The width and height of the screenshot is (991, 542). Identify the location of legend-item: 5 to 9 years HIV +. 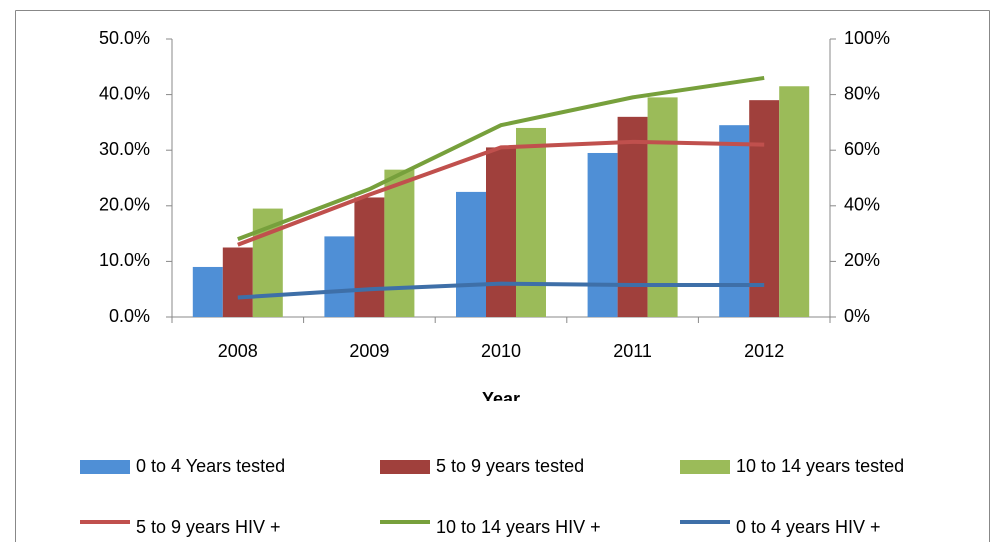
(180, 527).